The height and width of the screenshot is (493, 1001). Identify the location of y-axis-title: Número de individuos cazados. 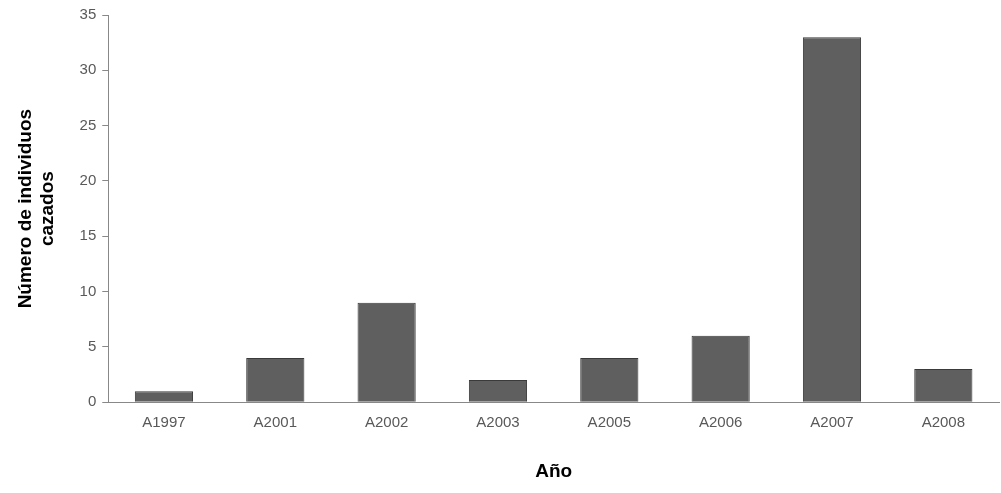
(35, 208).